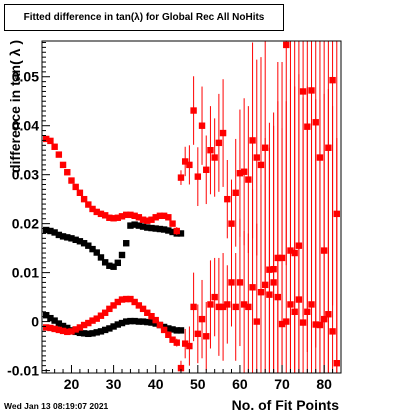 This screenshot has height=414, width=400. Describe the element at coordinates (25, 175) in the screenshot. I see `y-tick-label: 0.03` at that location.